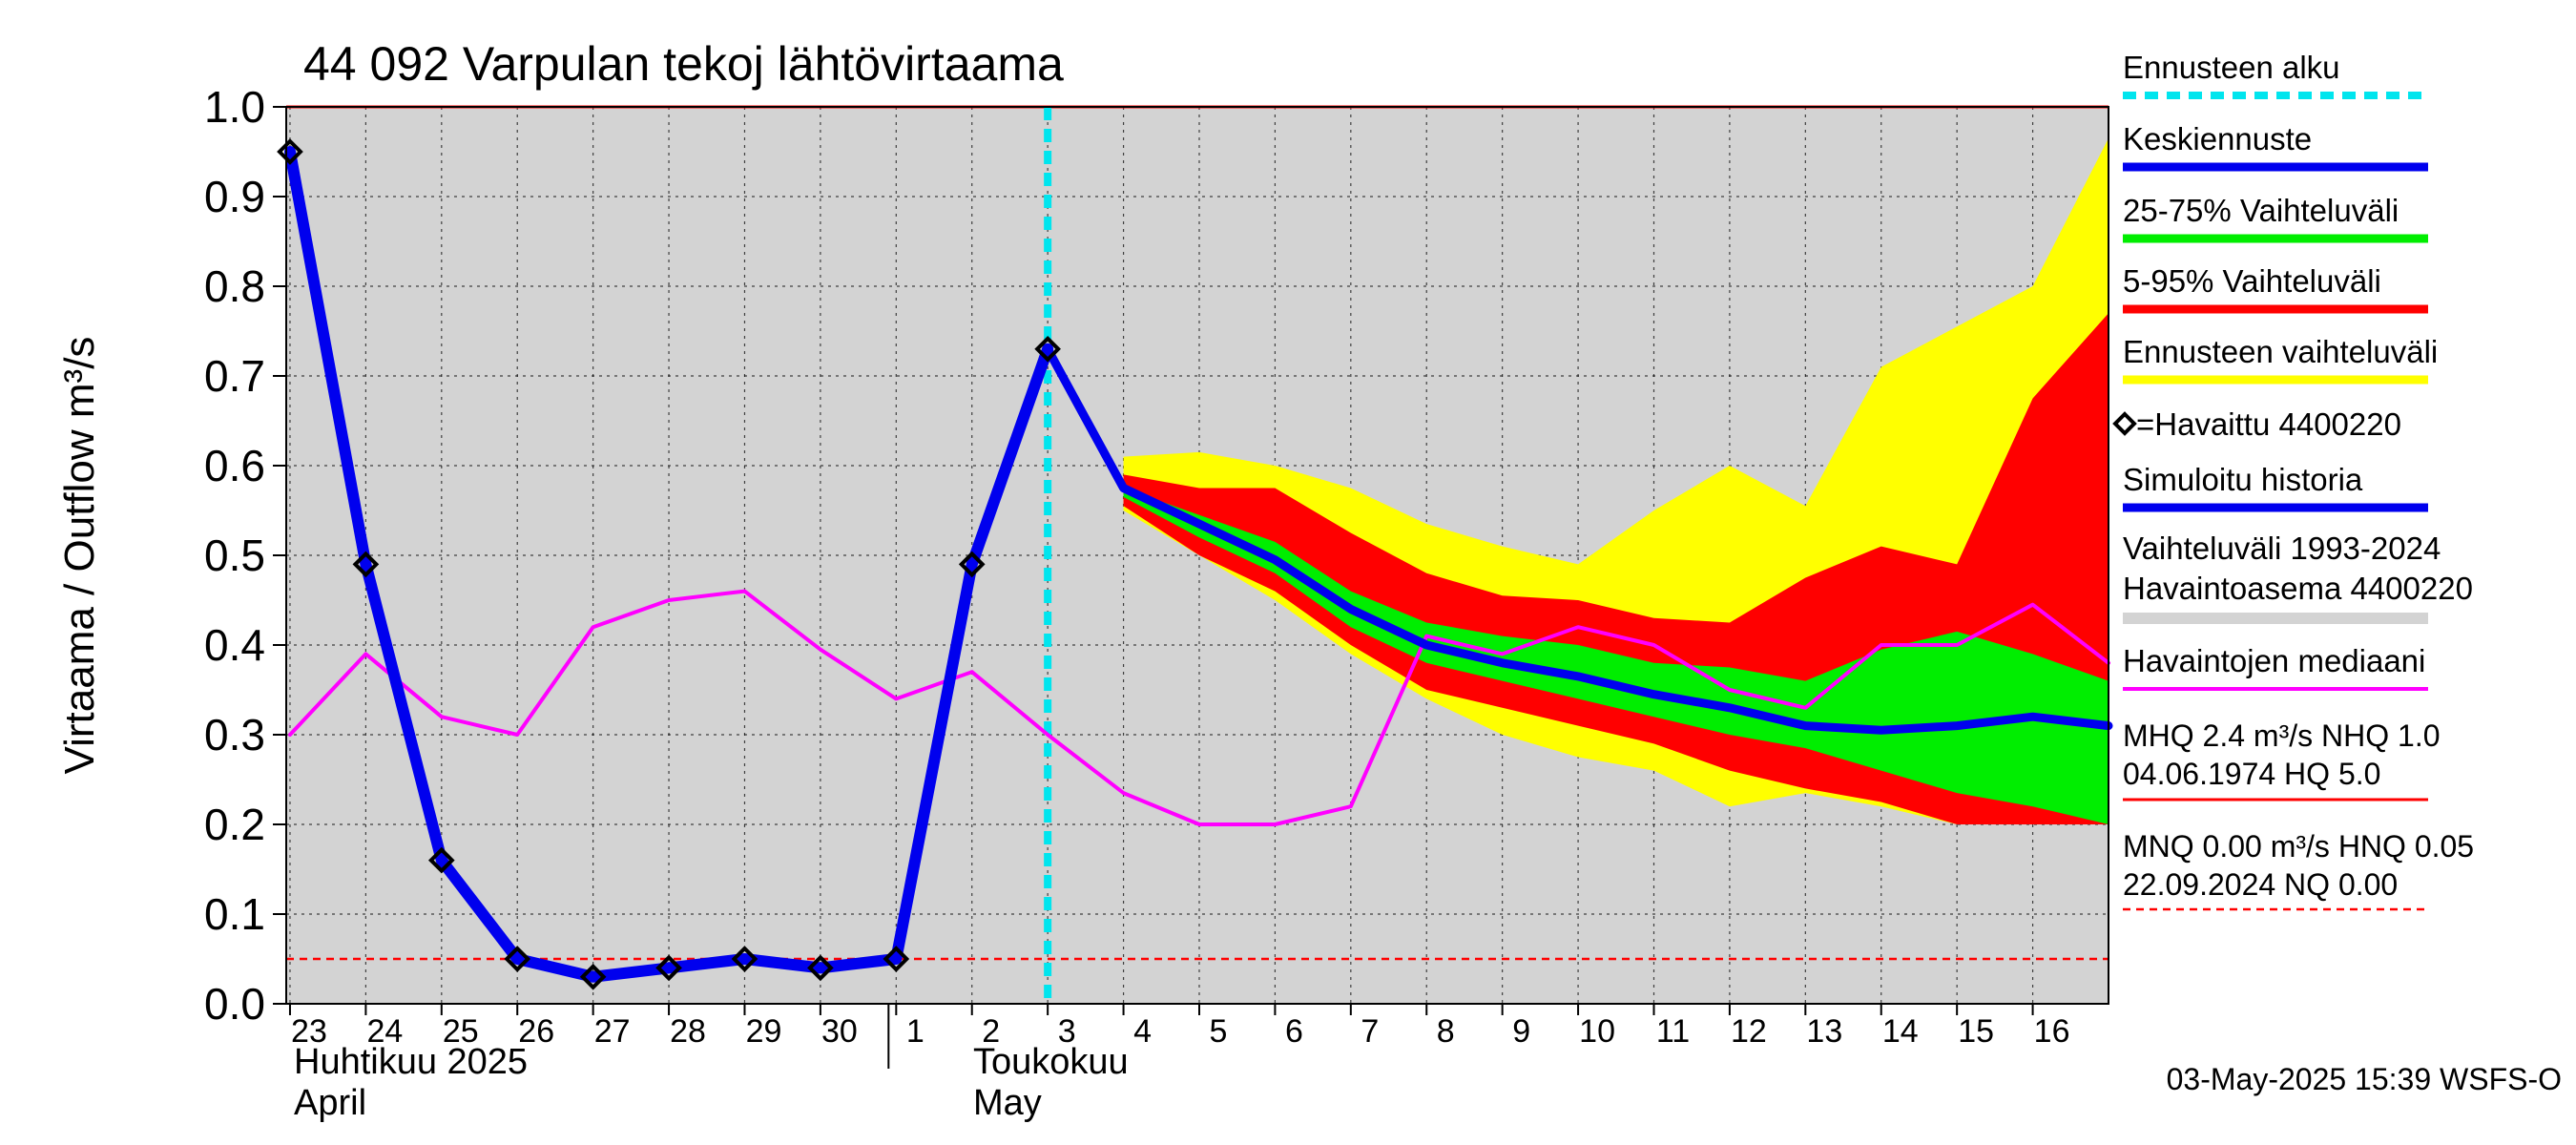 This screenshot has width=2576, height=1145. I want to click on x-tick-label: 28, so click(688, 1031).